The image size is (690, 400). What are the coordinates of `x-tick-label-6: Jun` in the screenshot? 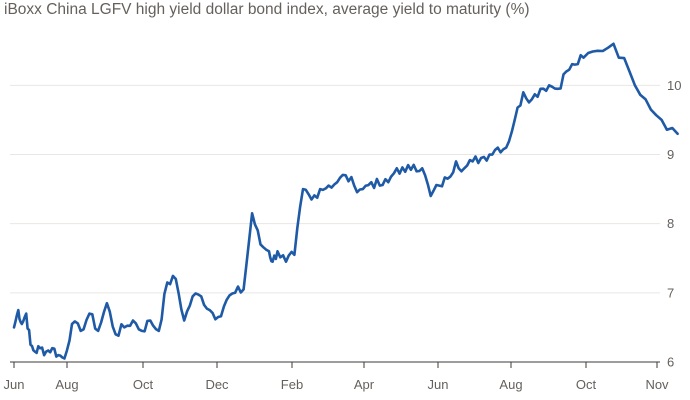 It's located at (438, 384).